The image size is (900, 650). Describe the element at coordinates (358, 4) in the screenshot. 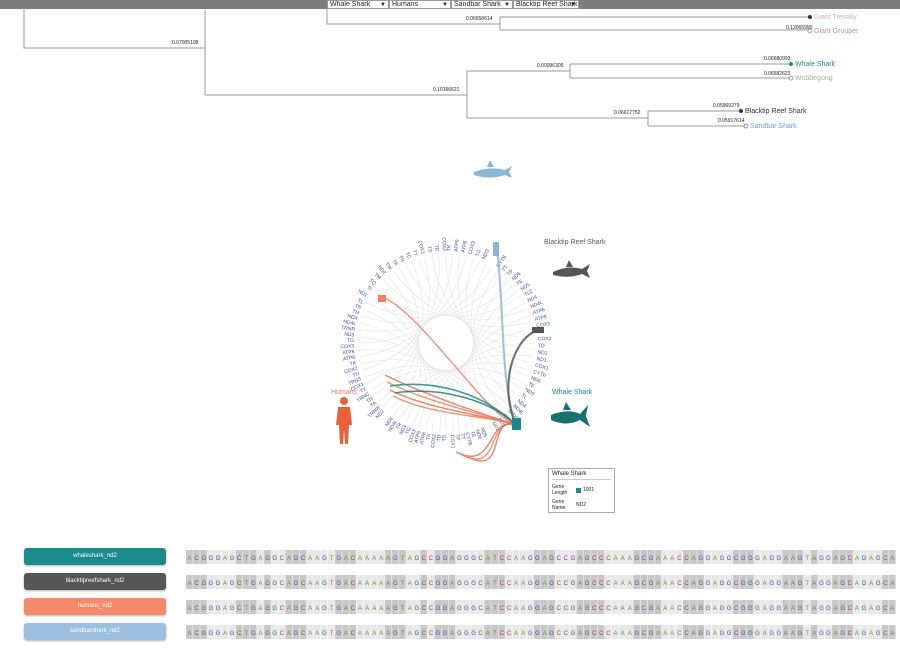

I see `species-dropdown-1: Whale Shark ▼` at that location.